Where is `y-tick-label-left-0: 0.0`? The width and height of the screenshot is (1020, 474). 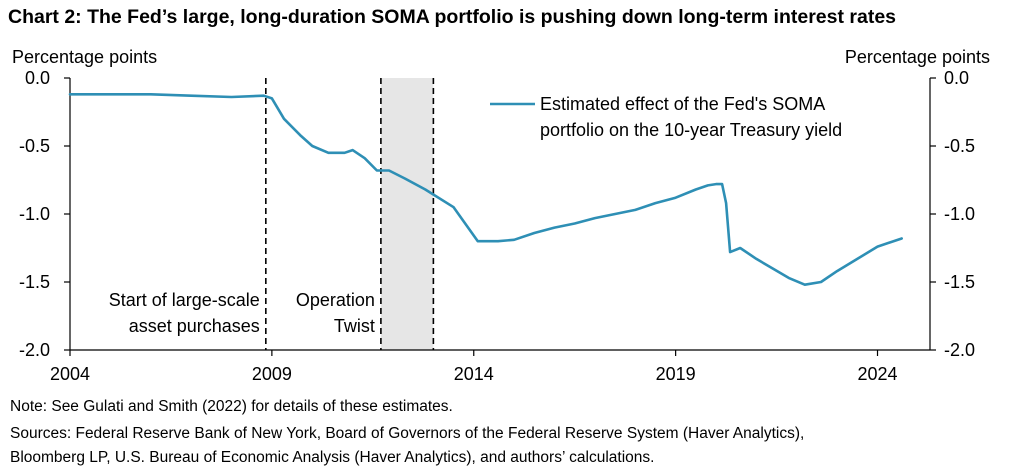
y-tick-label-left-0: 0.0 is located at coordinates (37, 78).